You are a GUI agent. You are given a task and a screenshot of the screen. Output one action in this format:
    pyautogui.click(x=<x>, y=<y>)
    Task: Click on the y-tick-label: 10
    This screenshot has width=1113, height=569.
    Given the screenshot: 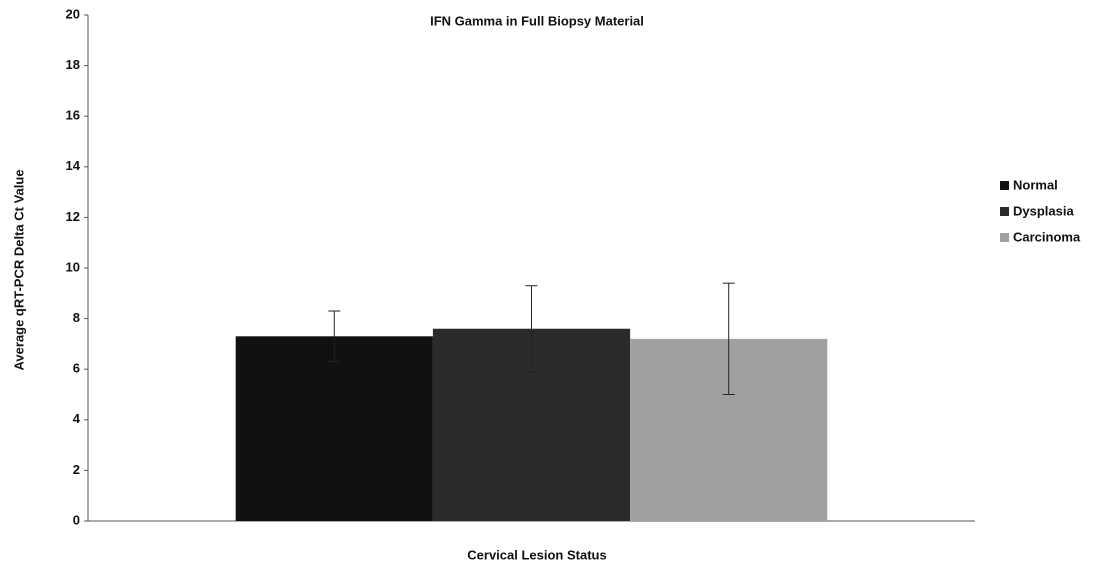 What is the action you would take?
    pyautogui.click(x=73, y=266)
    